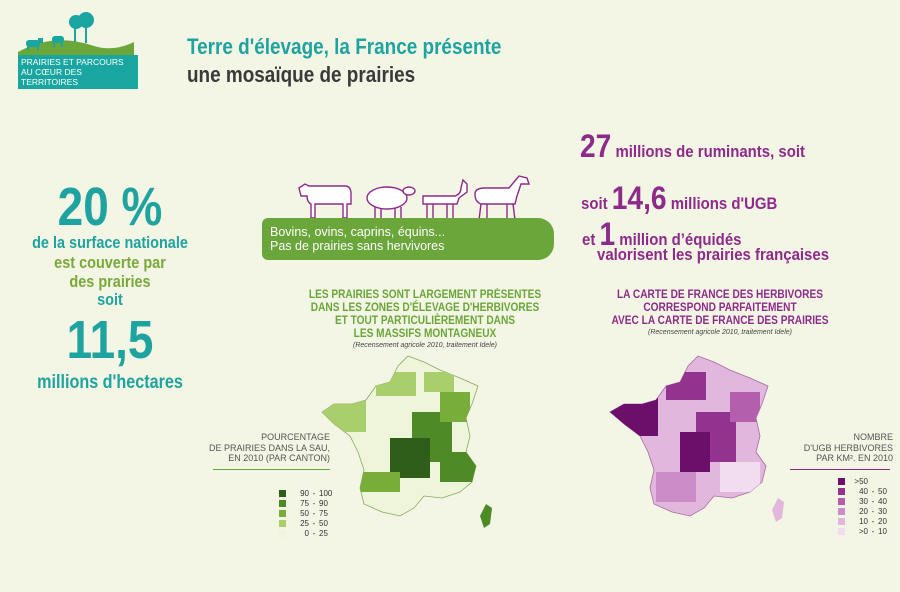  I want to click on equides-stat: et 1 million d’équidés, so click(661, 234).